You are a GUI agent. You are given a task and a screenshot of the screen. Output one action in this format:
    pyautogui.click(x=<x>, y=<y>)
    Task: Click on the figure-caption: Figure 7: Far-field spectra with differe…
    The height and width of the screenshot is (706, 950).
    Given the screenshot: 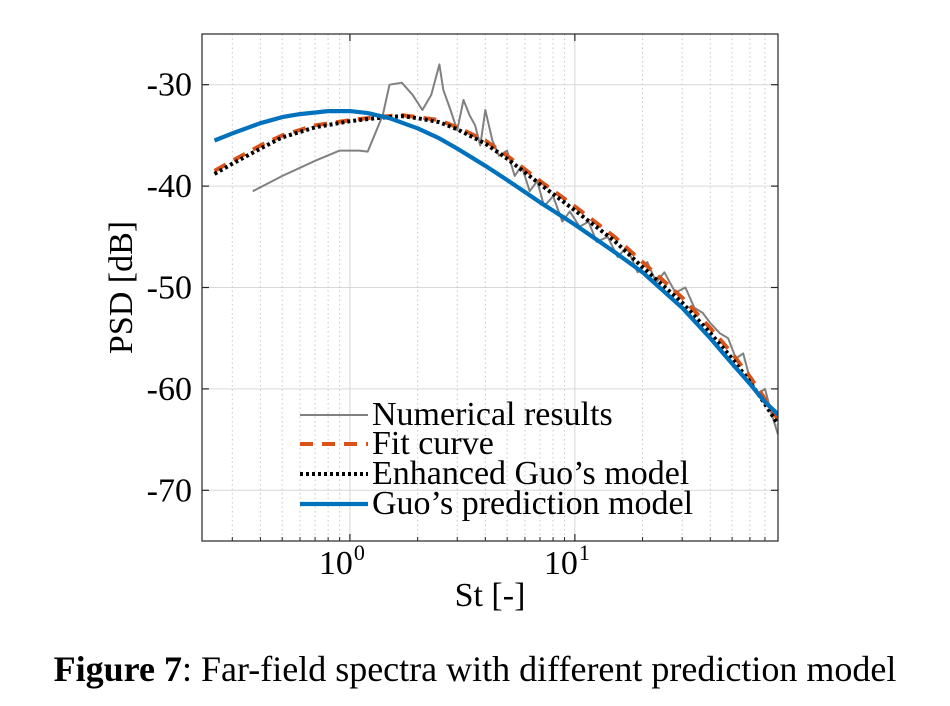 What is the action you would take?
    pyautogui.click(x=475, y=669)
    